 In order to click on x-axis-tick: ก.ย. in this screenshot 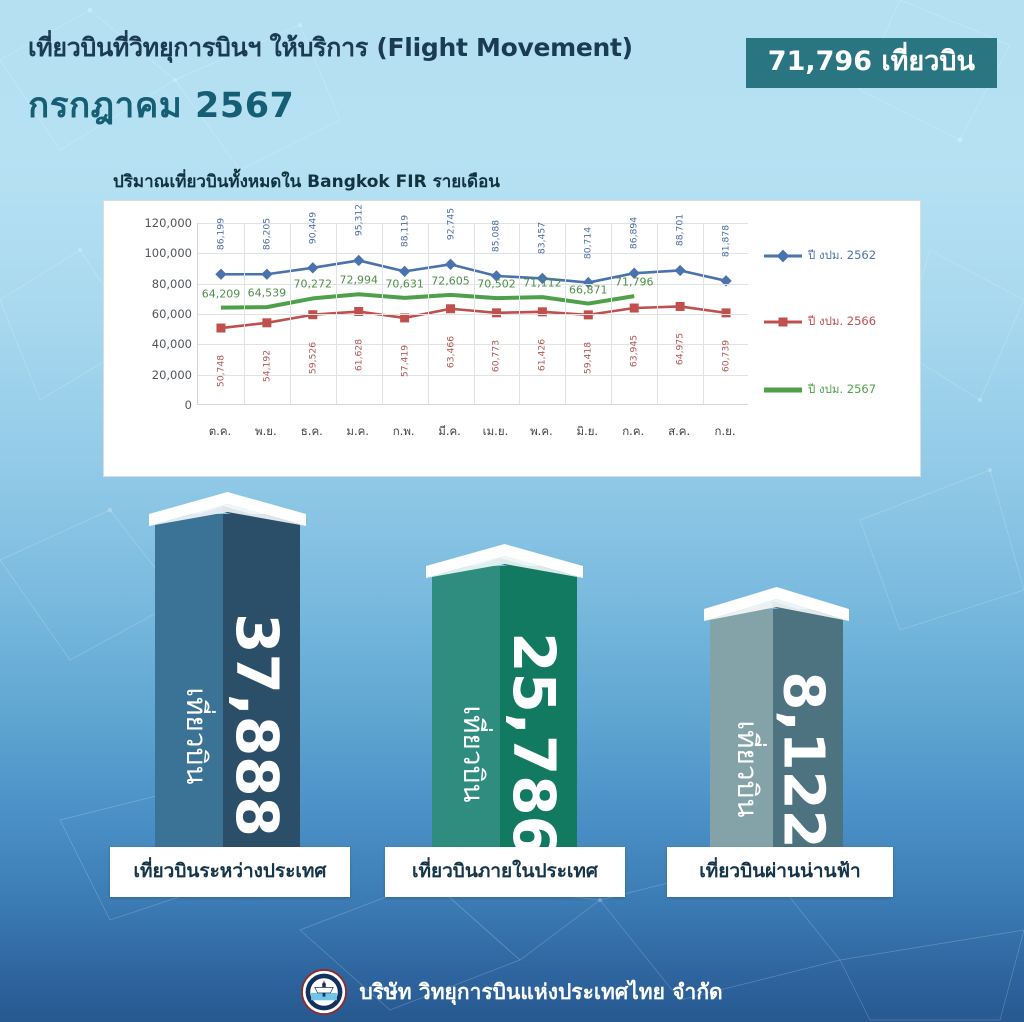, I will do `click(725, 431)`.